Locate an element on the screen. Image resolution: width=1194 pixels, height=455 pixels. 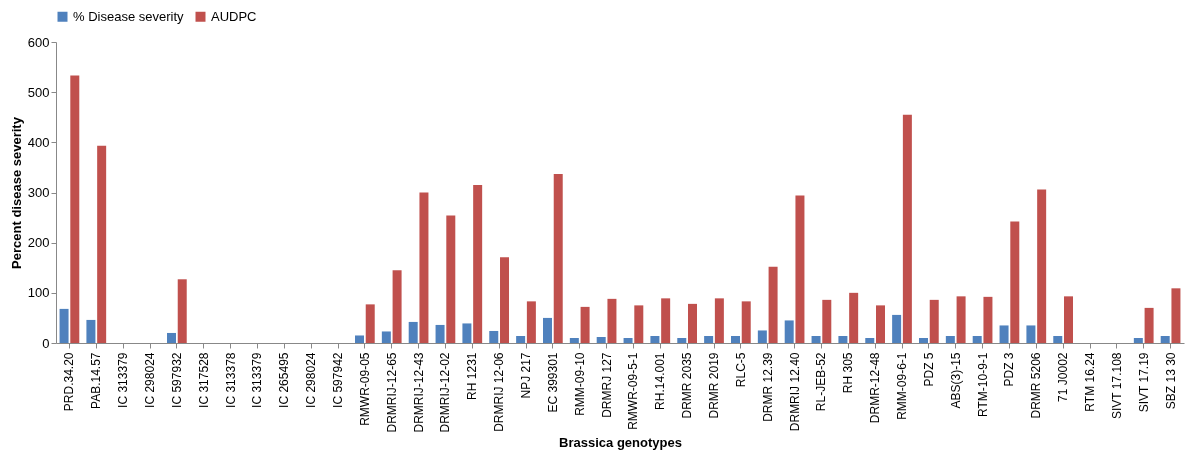
x-tick-label: RMM-09-10 is located at coordinates (579, 384).